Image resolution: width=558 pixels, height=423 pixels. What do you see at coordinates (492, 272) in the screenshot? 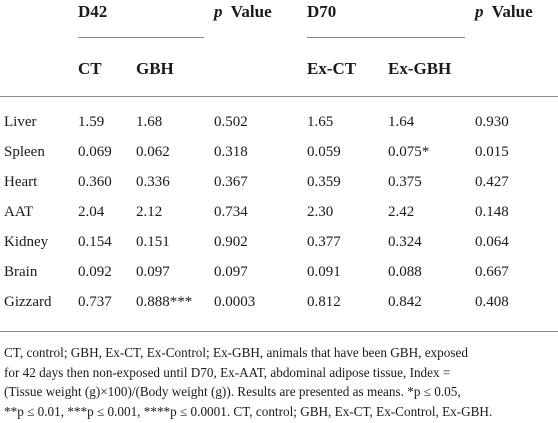
I see `cell-p2: 0.667` at bounding box center [492, 272].